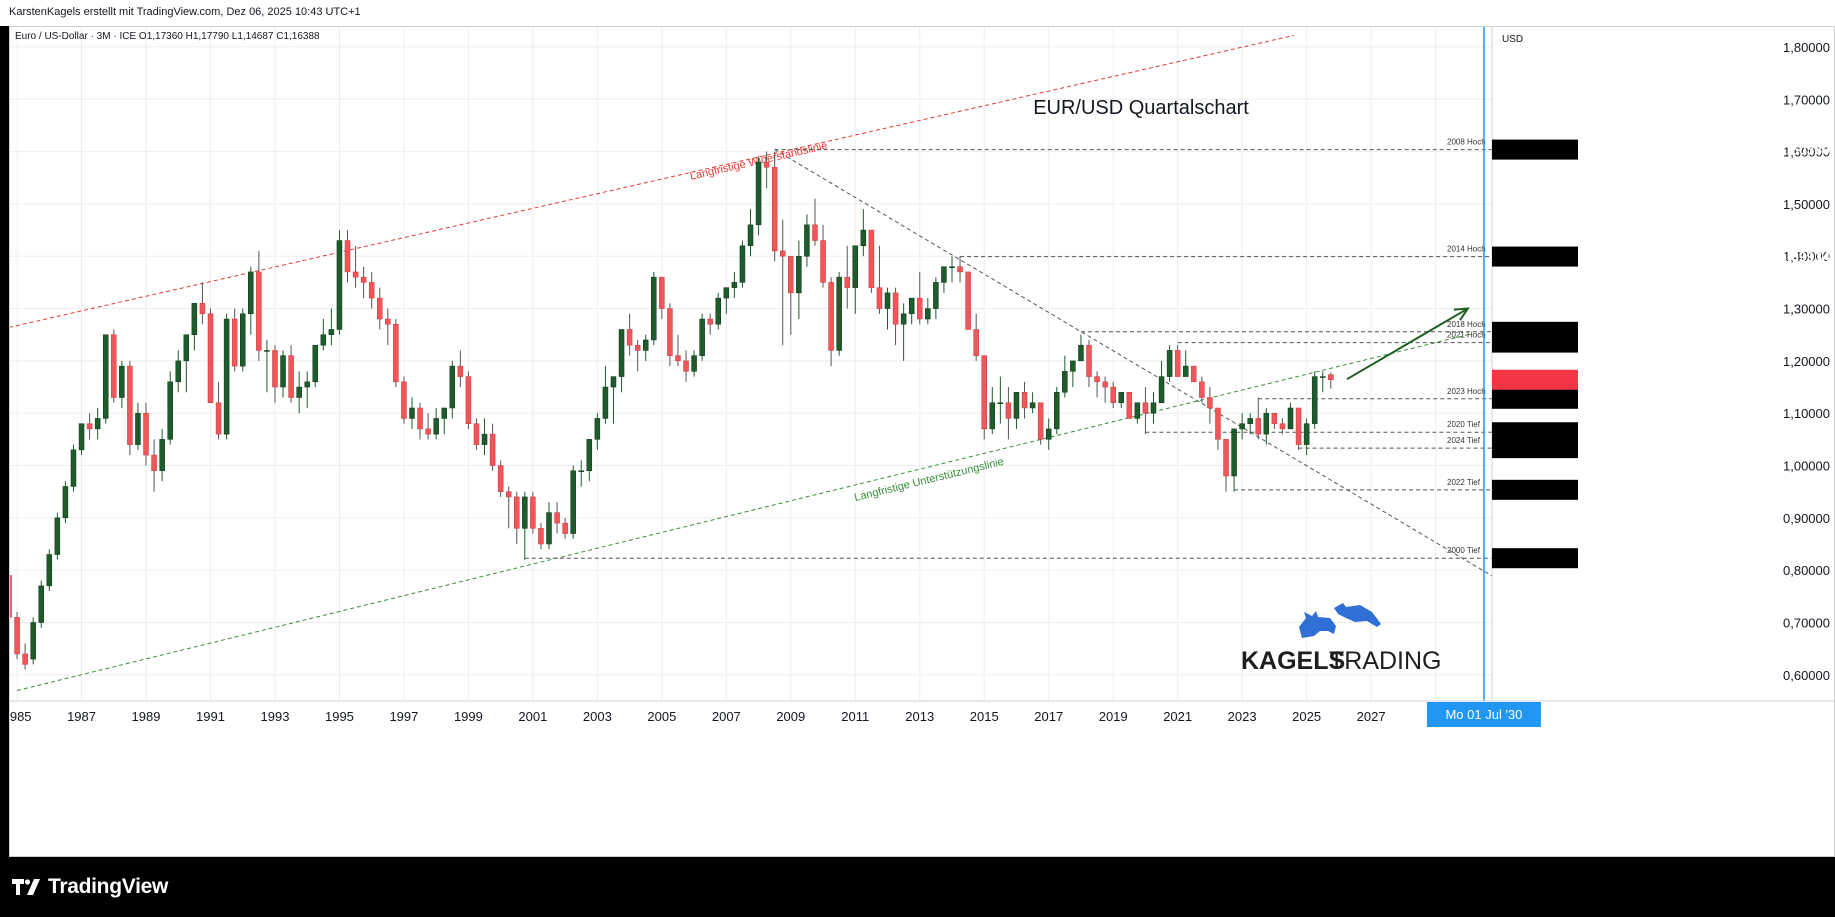  What do you see at coordinates (90, 887) in the screenshot?
I see `tradingview-logo: TradingView` at bounding box center [90, 887].